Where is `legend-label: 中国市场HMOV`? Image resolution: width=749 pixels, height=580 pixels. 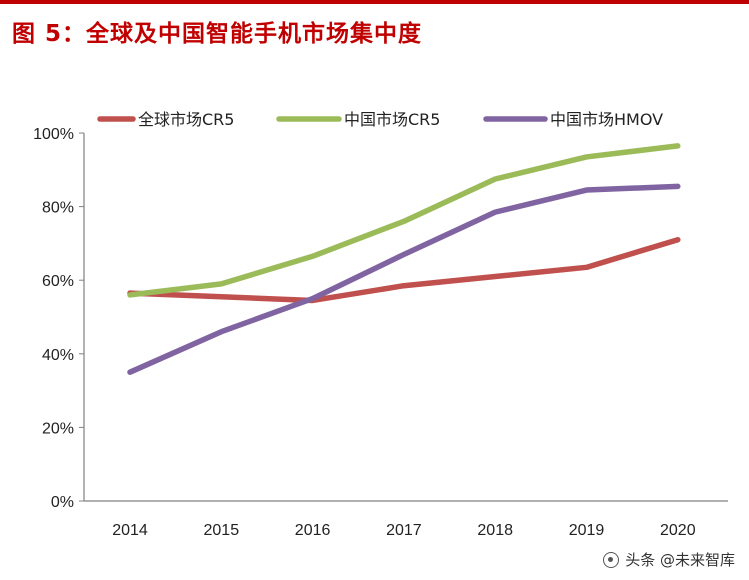 legend-label: 中国市场HMOV is located at coordinates (606, 119).